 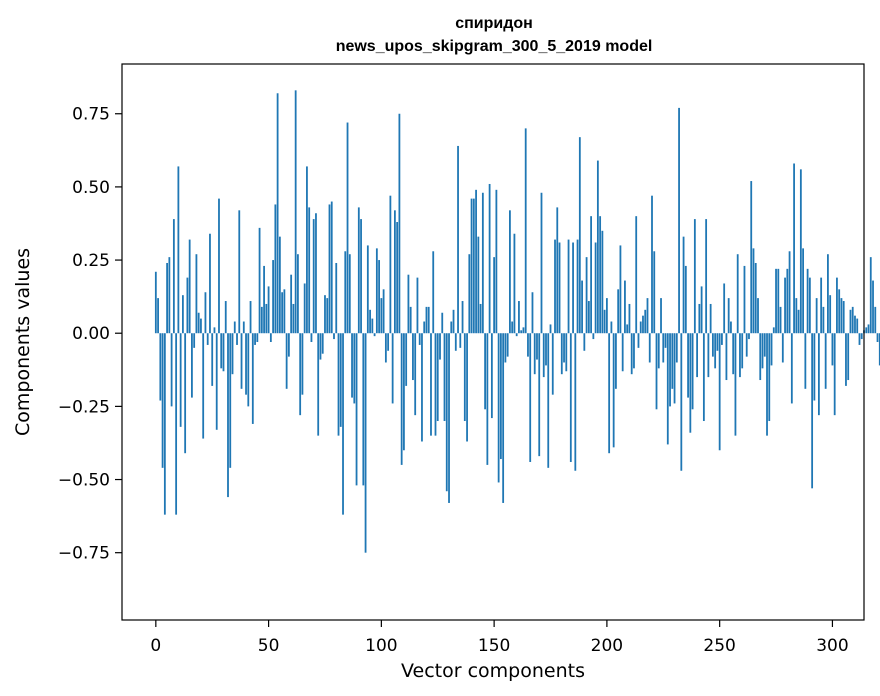 What do you see at coordinates (91, 261) in the screenshot?
I see `y-tick-label: 0.25` at bounding box center [91, 261].